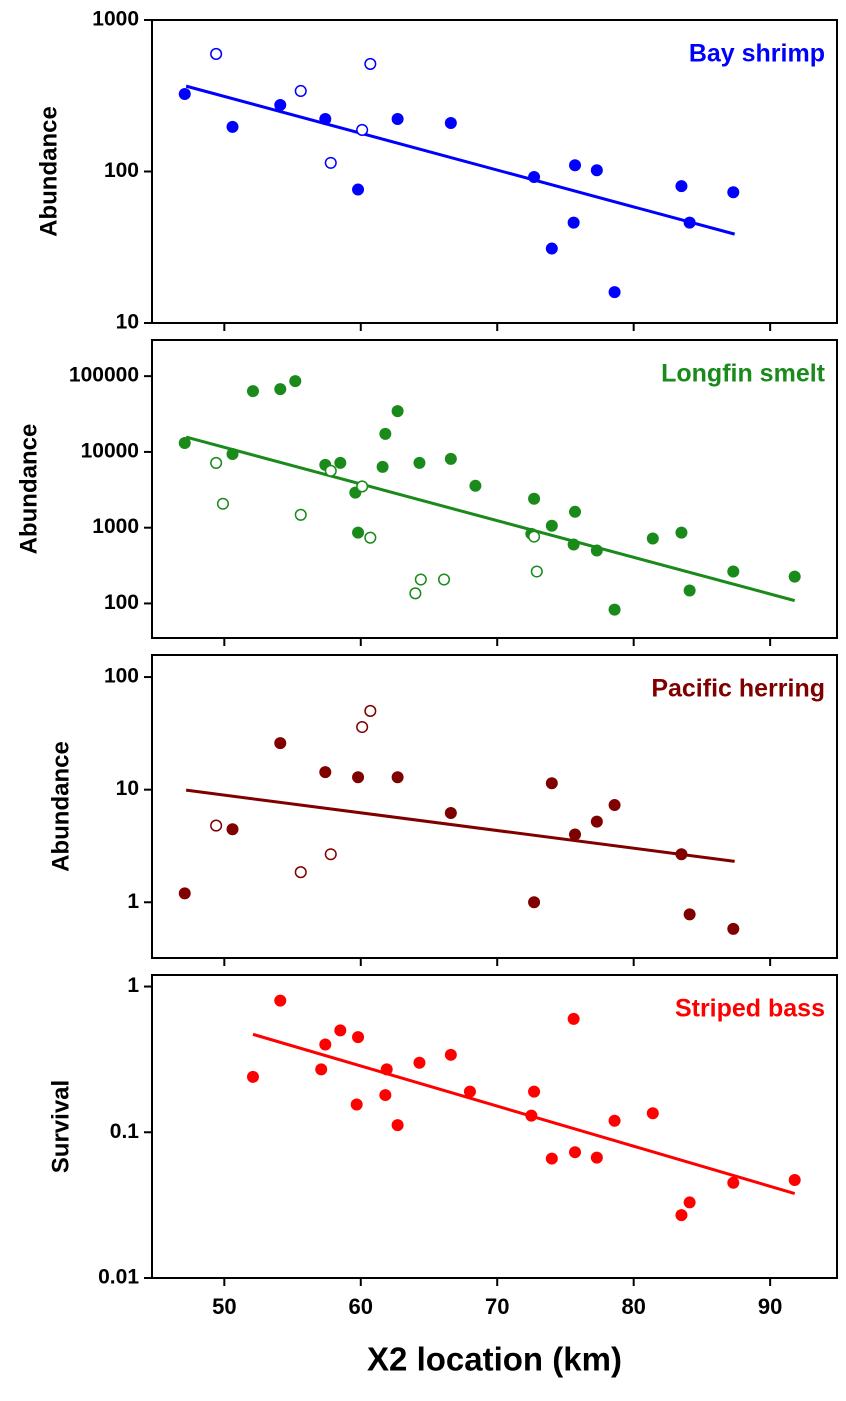 The image size is (846, 1401). Describe the element at coordinates (494, 1359) in the screenshot. I see `x-axis-label: X2 location (km)` at that location.